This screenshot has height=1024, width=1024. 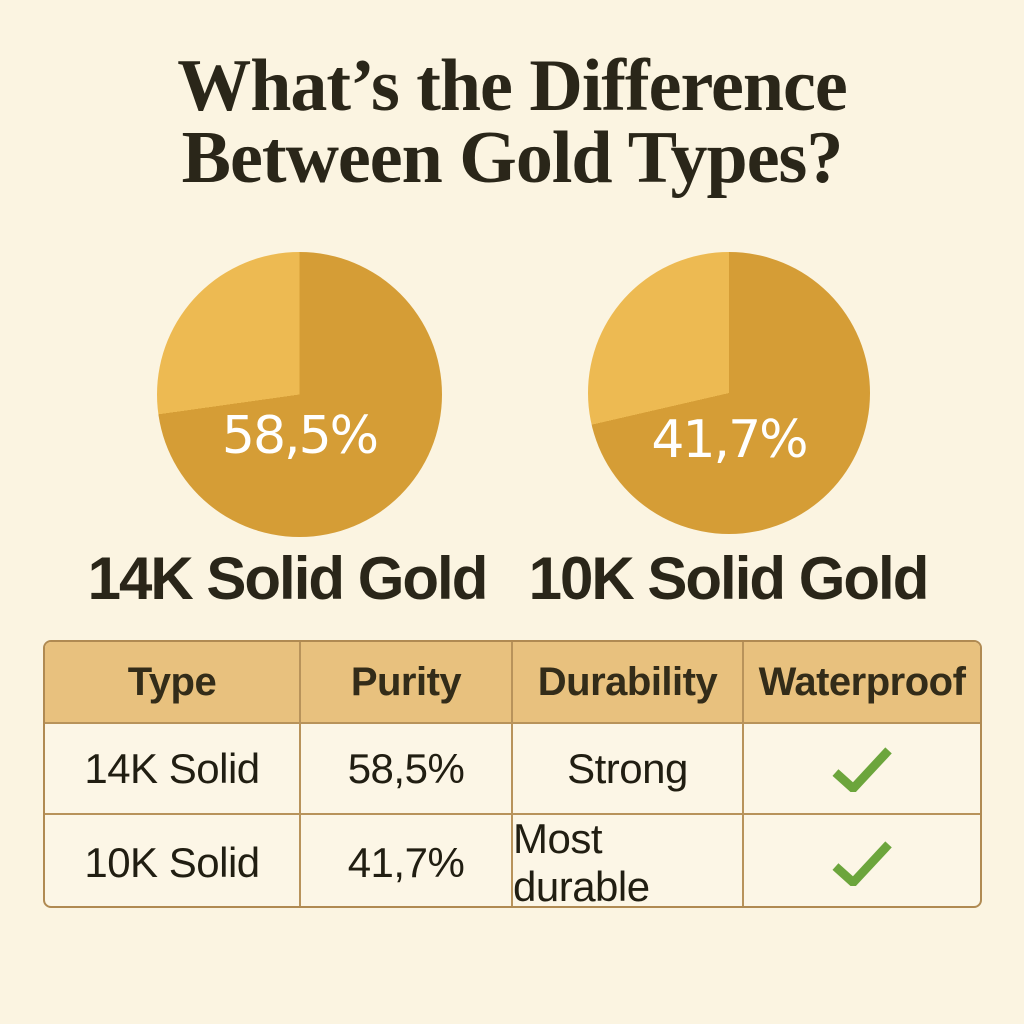 What do you see at coordinates (173, 683) in the screenshot?
I see `column-header-type: Type` at bounding box center [173, 683].